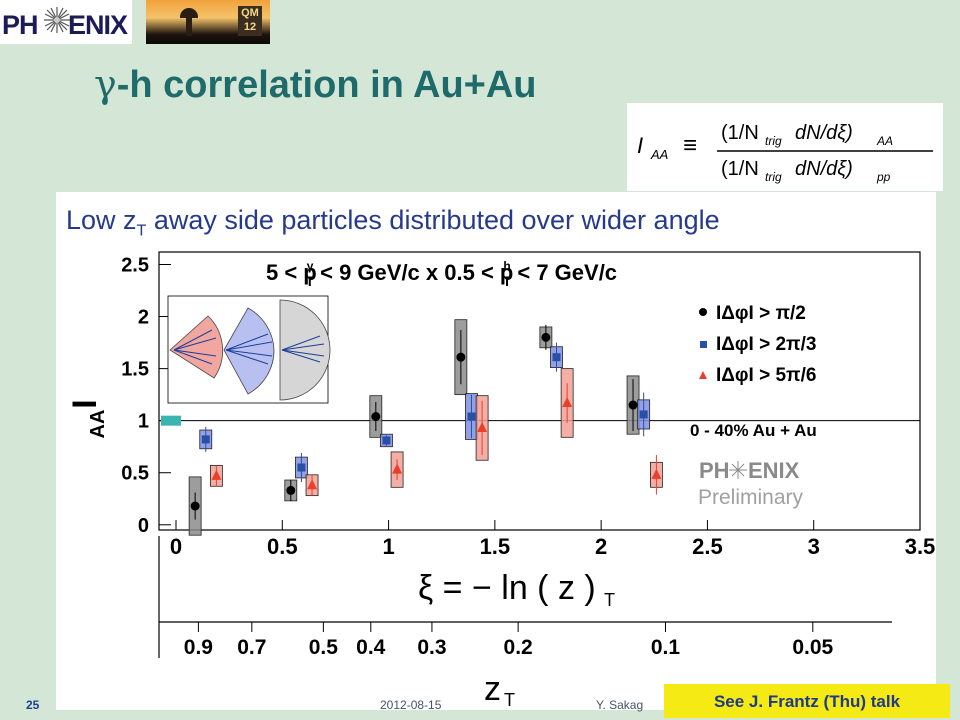  I want to click on formula-lhs-sub: AA, so click(659, 154).